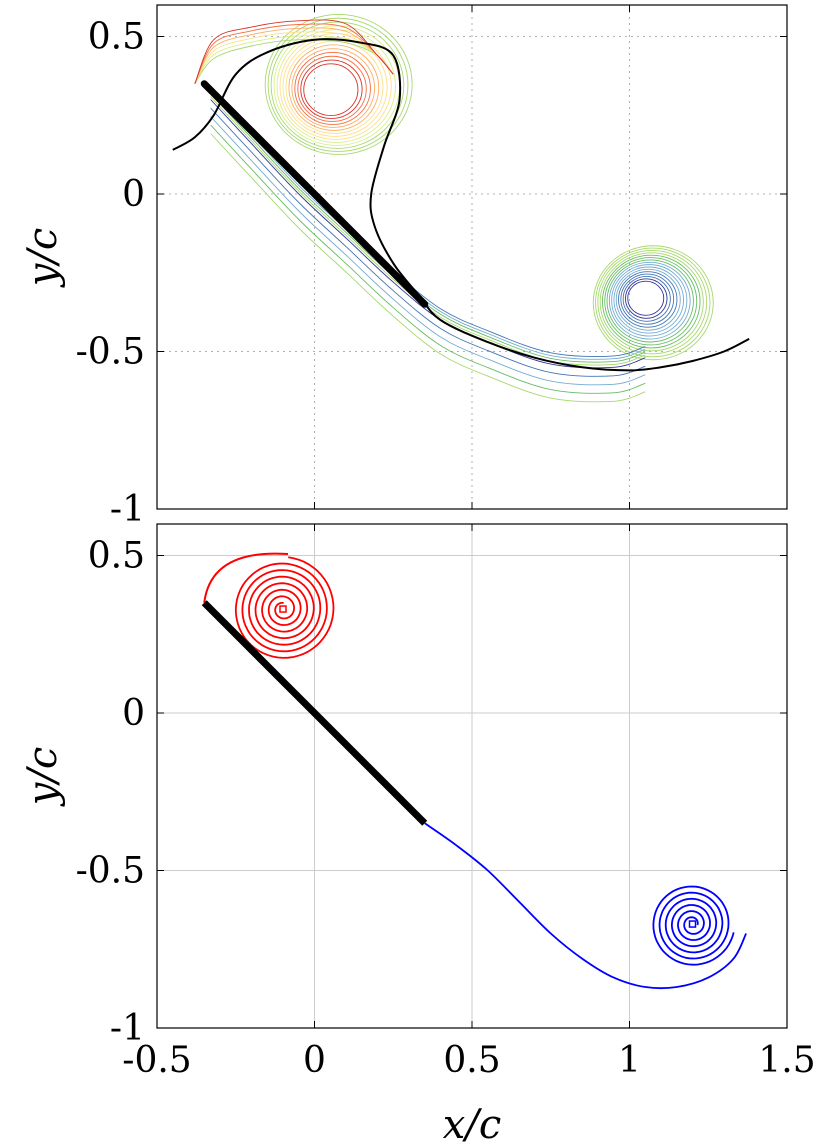 The image size is (822, 1148). I want to click on x-tick-label: 0.5, so click(471, 1060).